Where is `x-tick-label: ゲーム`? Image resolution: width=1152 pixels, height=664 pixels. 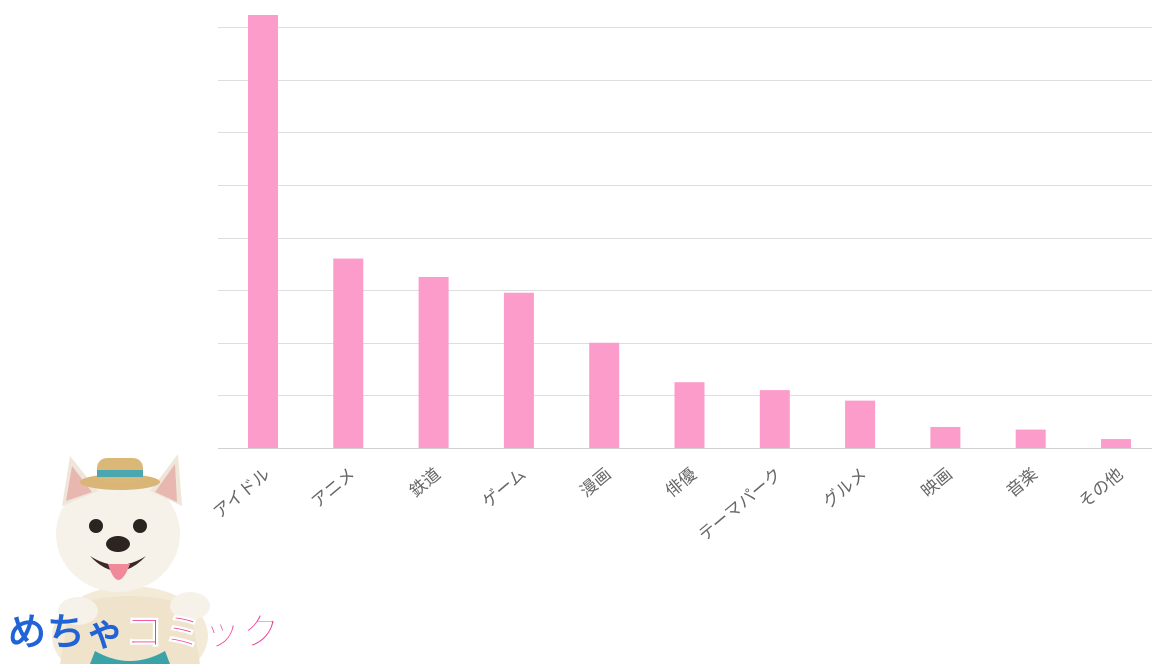
x-tick-label: ゲーム is located at coordinates (505, 489).